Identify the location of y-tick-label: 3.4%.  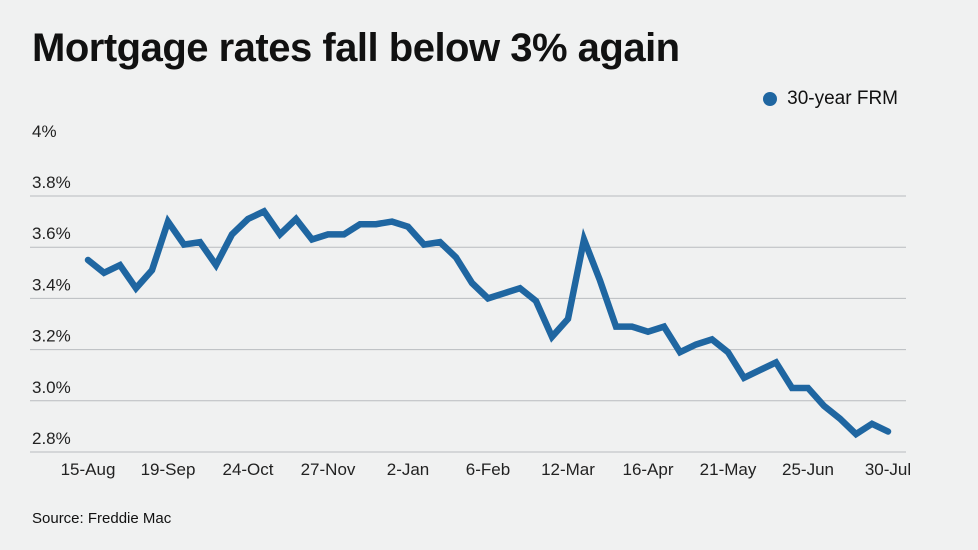
(51, 284).